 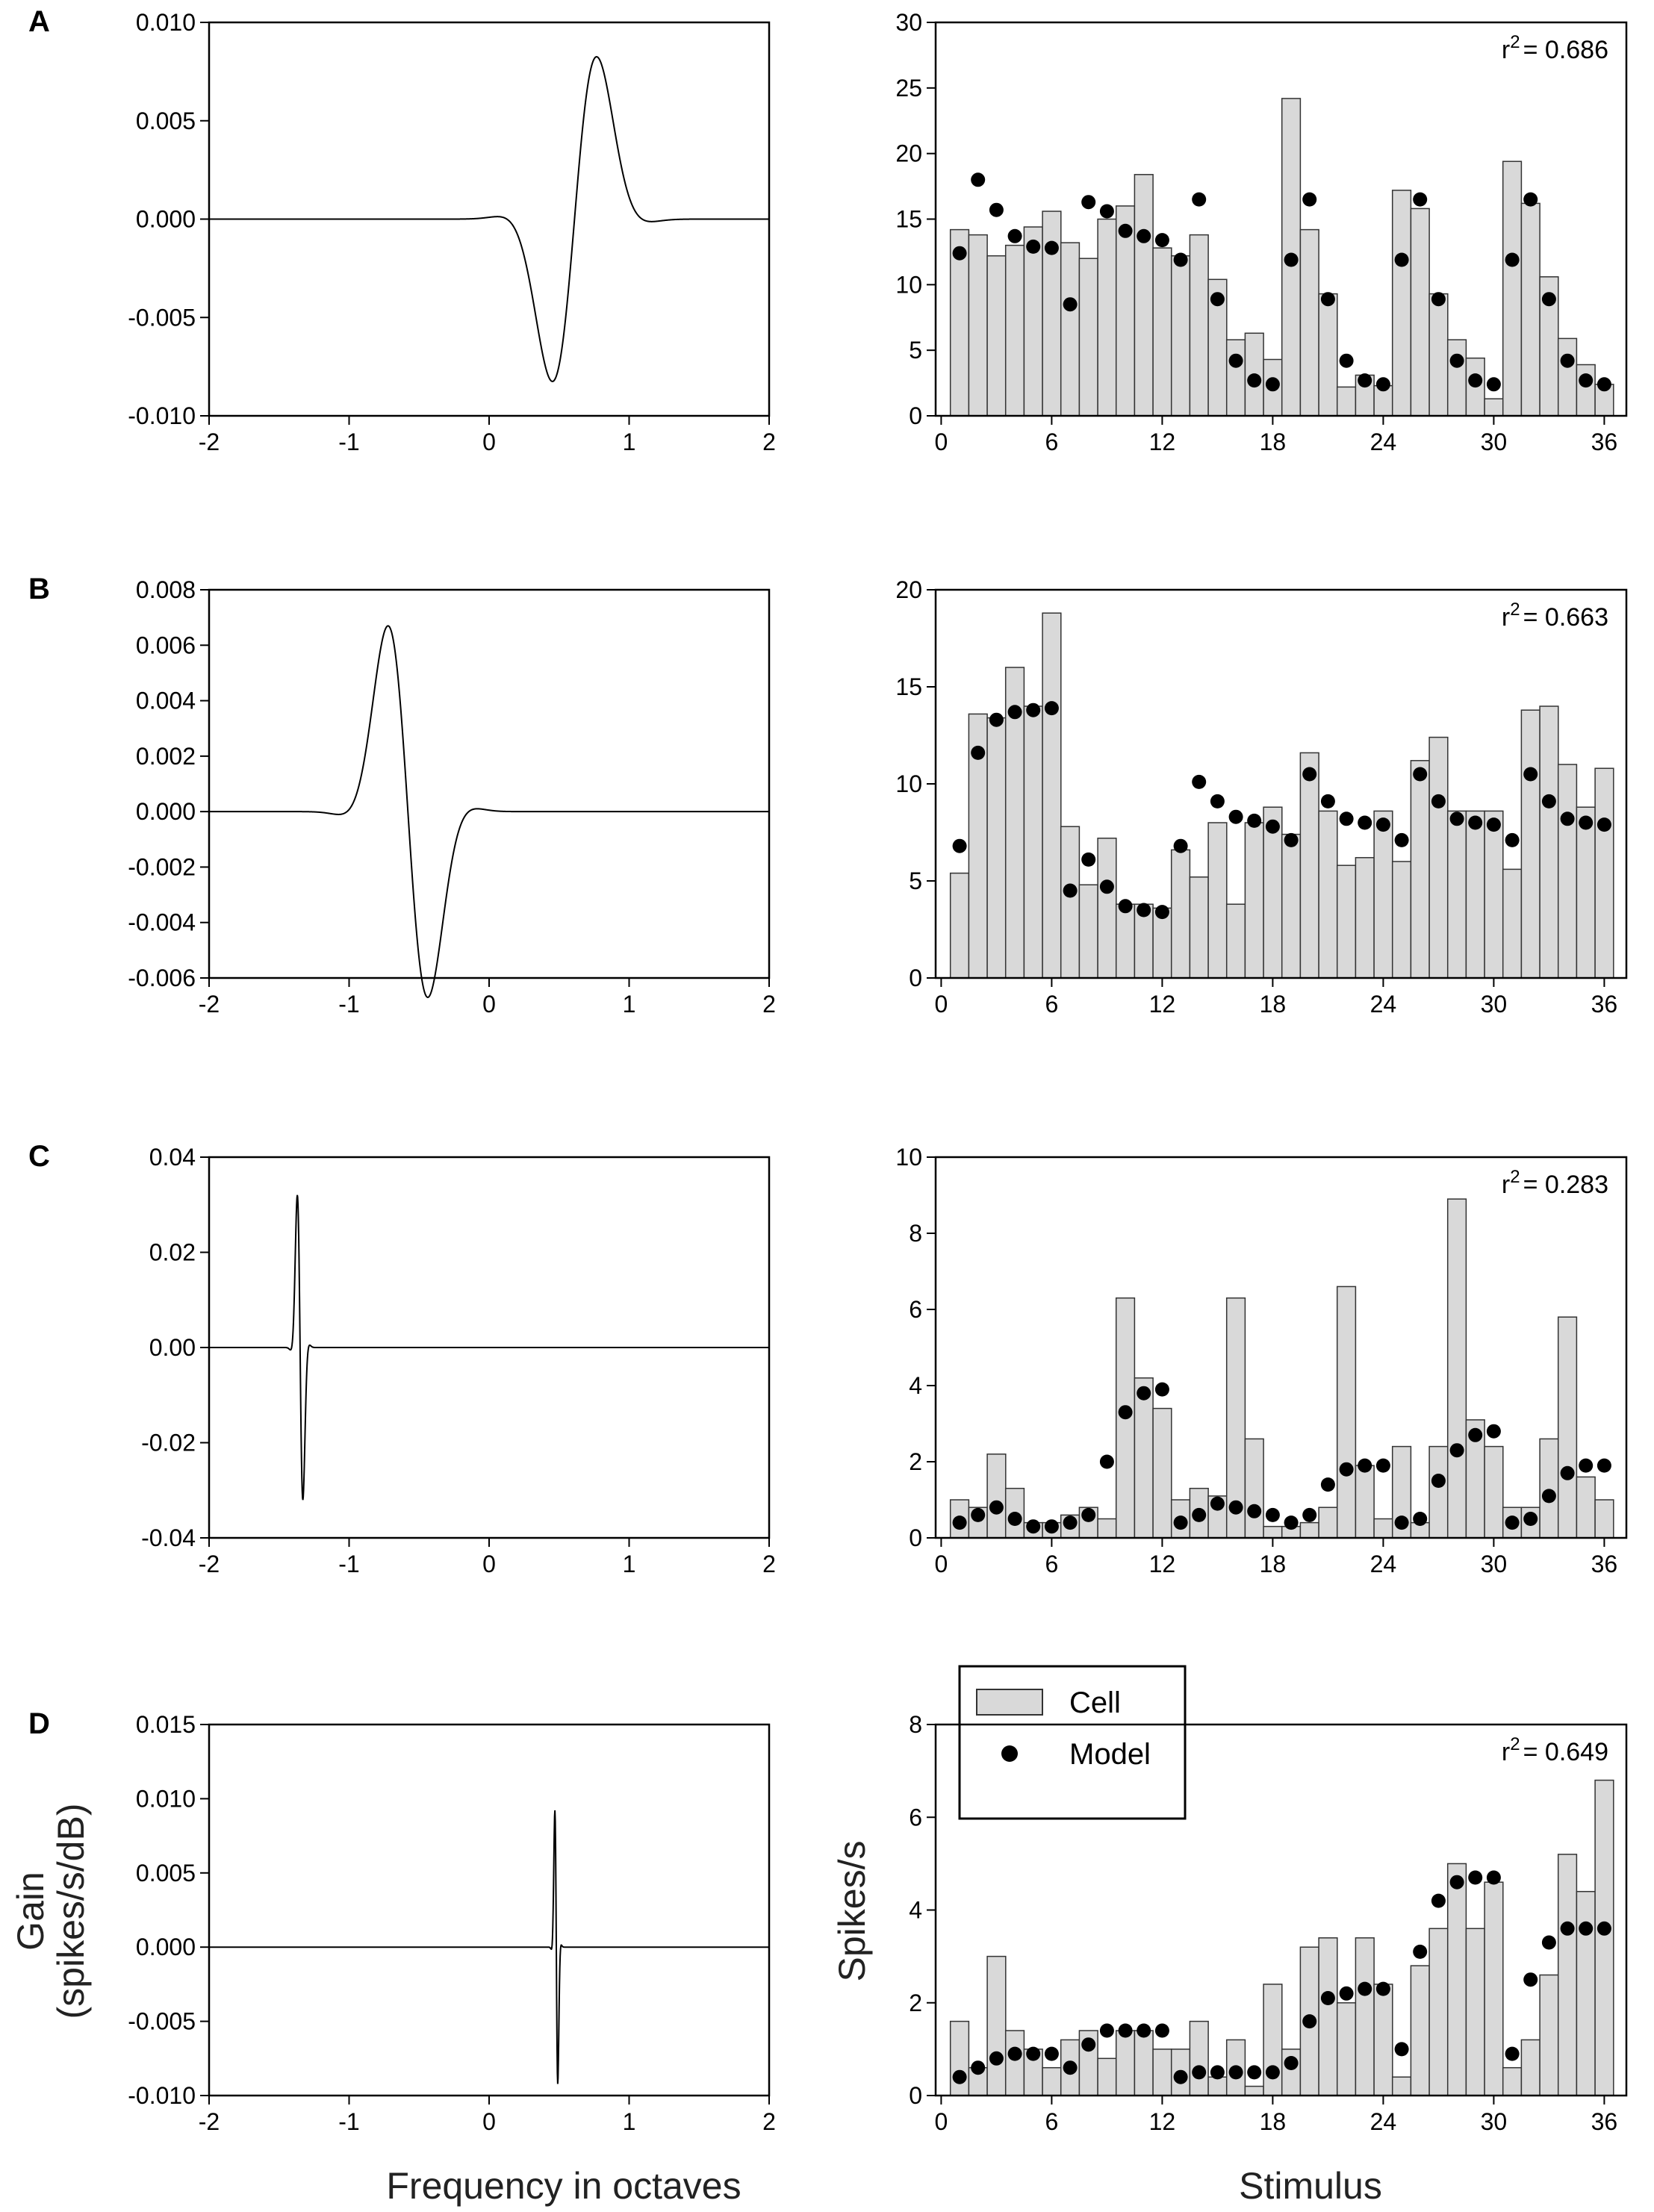 I want to click on x-tick-label: 0, so click(x=941, y=2121).